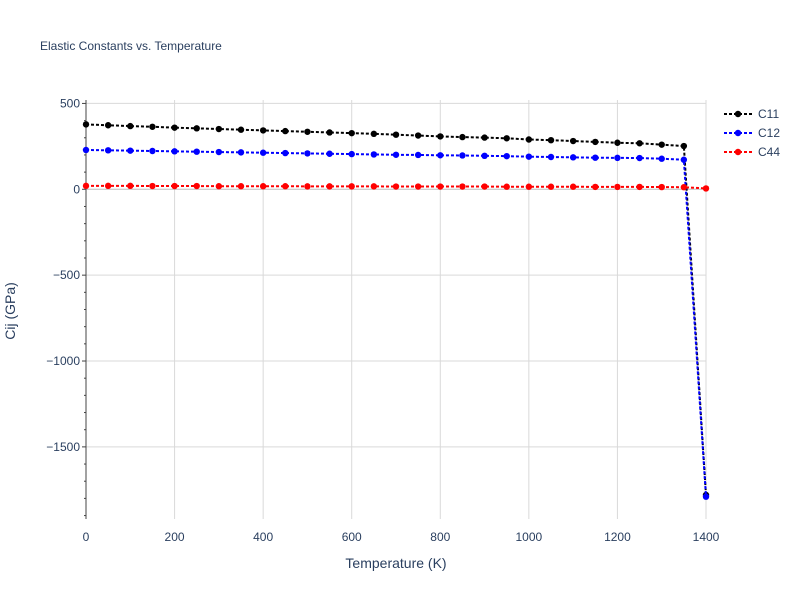 Image resolution: width=800 pixels, height=600 pixels. I want to click on x-tick-label: 0, so click(86, 537).